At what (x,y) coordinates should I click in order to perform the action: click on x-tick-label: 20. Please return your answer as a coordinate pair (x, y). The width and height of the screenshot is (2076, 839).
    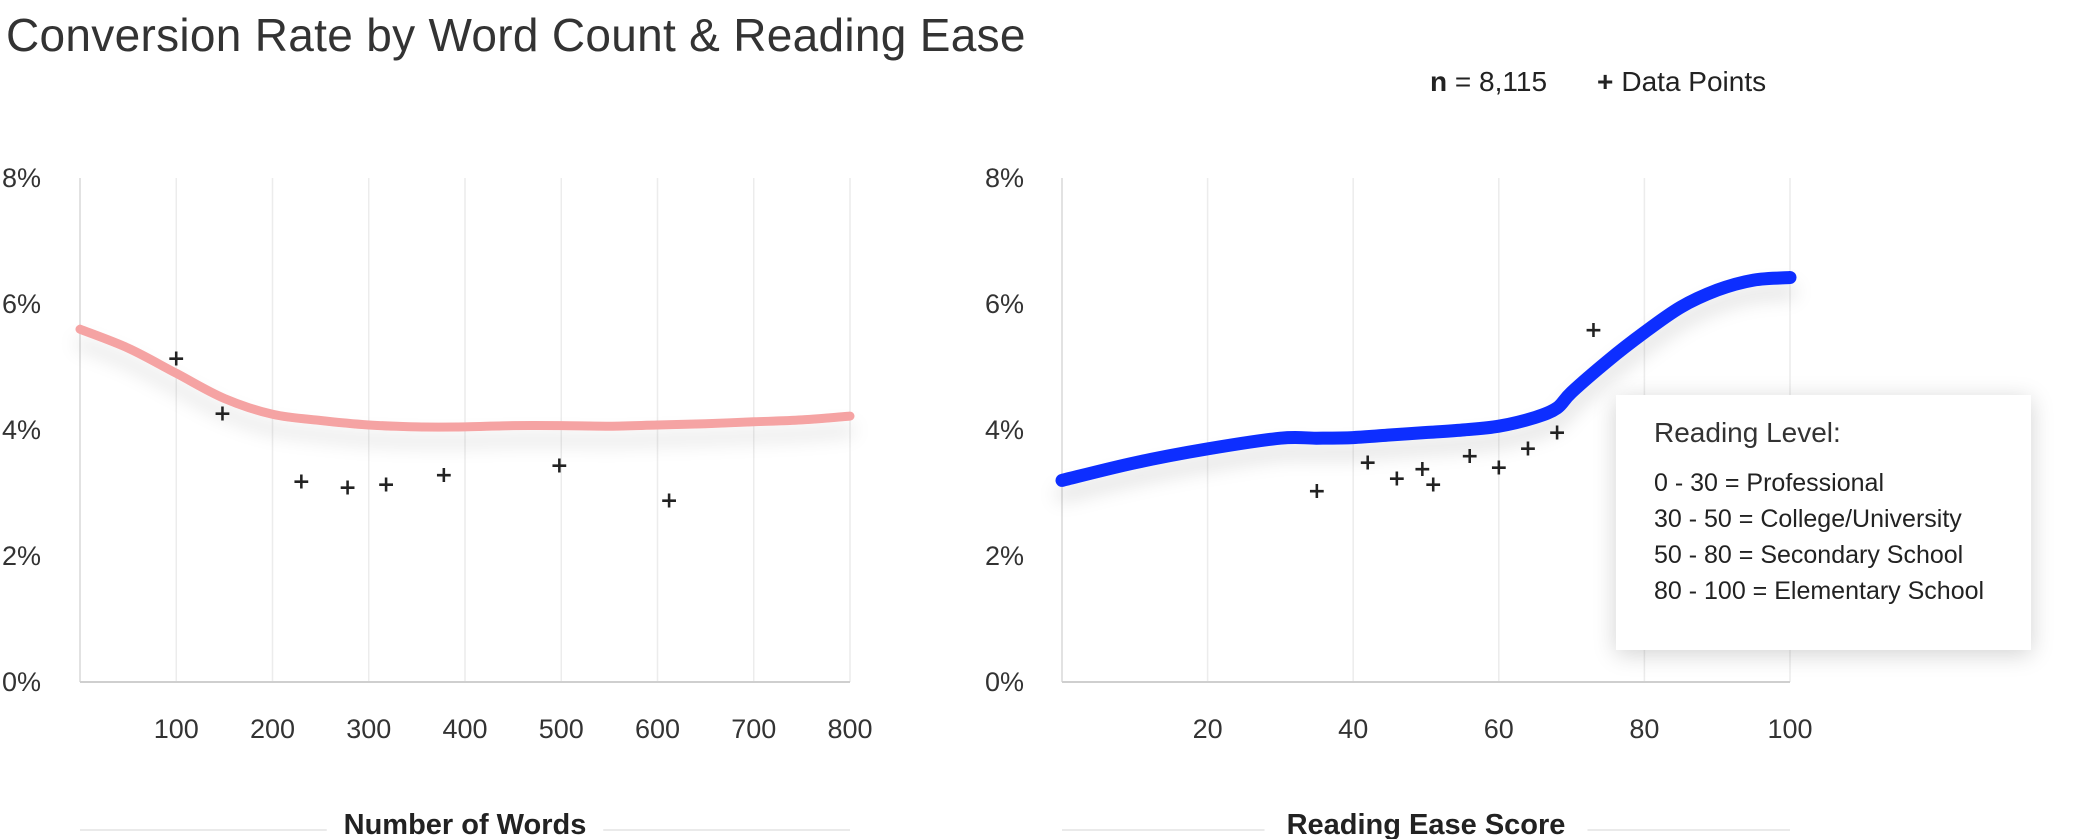
    Looking at the image, I should click on (1208, 729).